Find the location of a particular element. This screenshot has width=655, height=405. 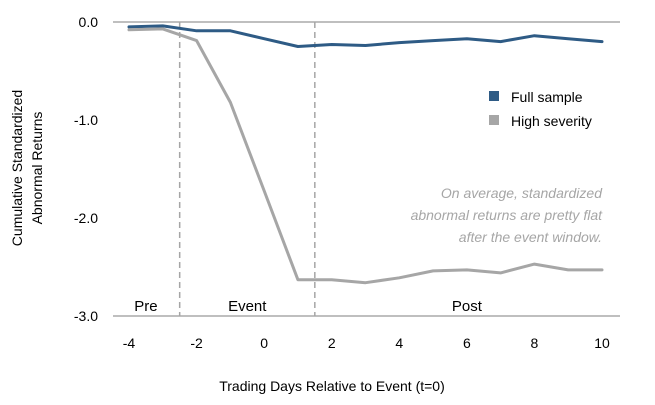

period-label-pre: Pre is located at coordinates (145, 306).